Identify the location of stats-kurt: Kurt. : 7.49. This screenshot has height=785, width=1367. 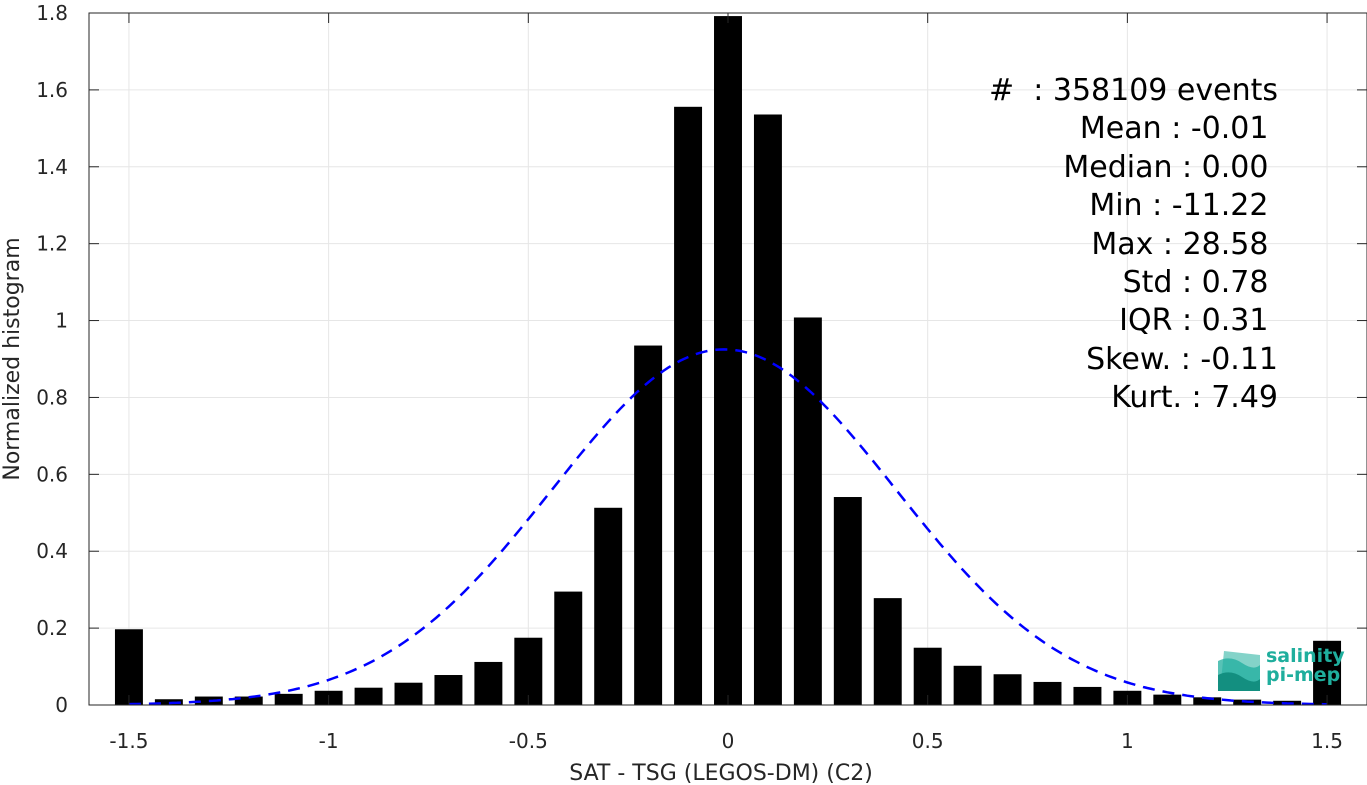
(1194, 398).